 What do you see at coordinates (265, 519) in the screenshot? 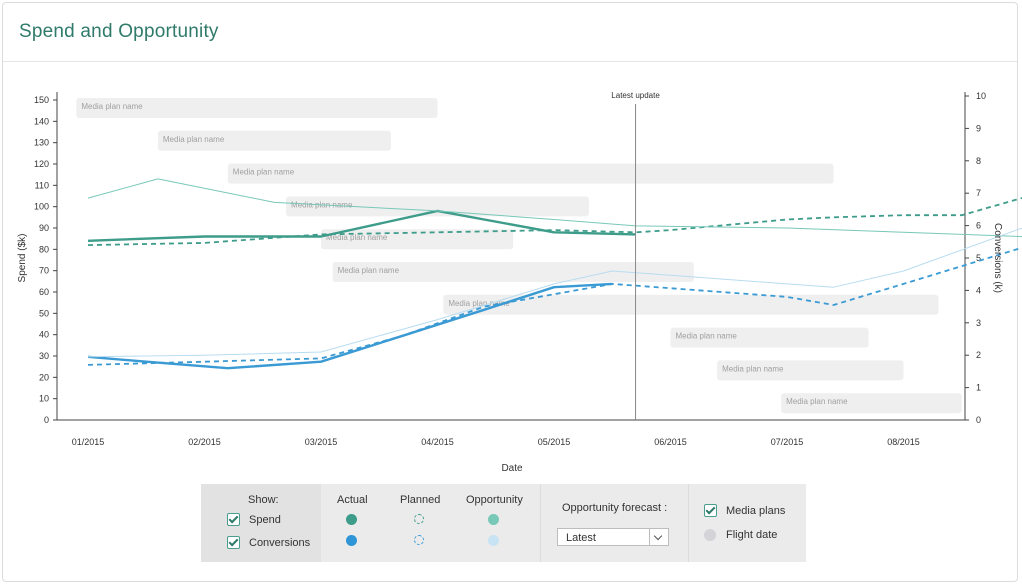
I see `spend-label: Spend` at bounding box center [265, 519].